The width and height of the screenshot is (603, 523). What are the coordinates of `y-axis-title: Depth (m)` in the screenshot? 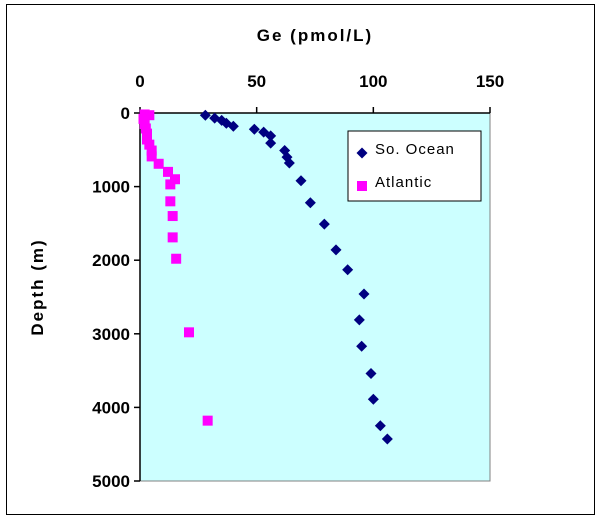 It's located at (37, 286).